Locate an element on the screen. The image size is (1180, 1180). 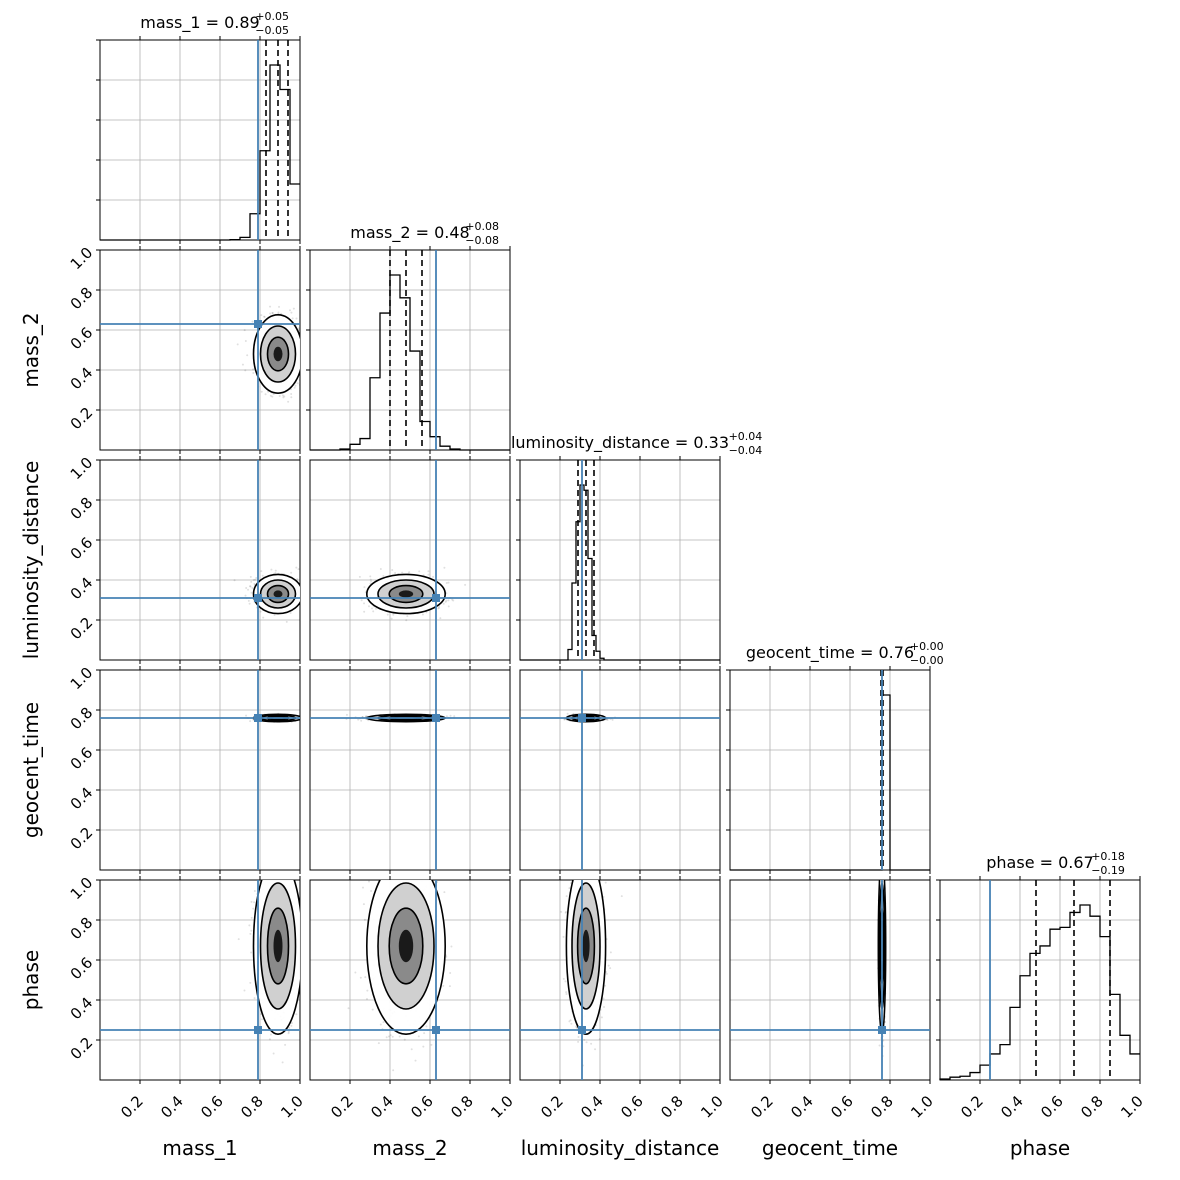
scatter-panel-mass_1-vs-geocent_time-frame is located at coordinates (200, 770).